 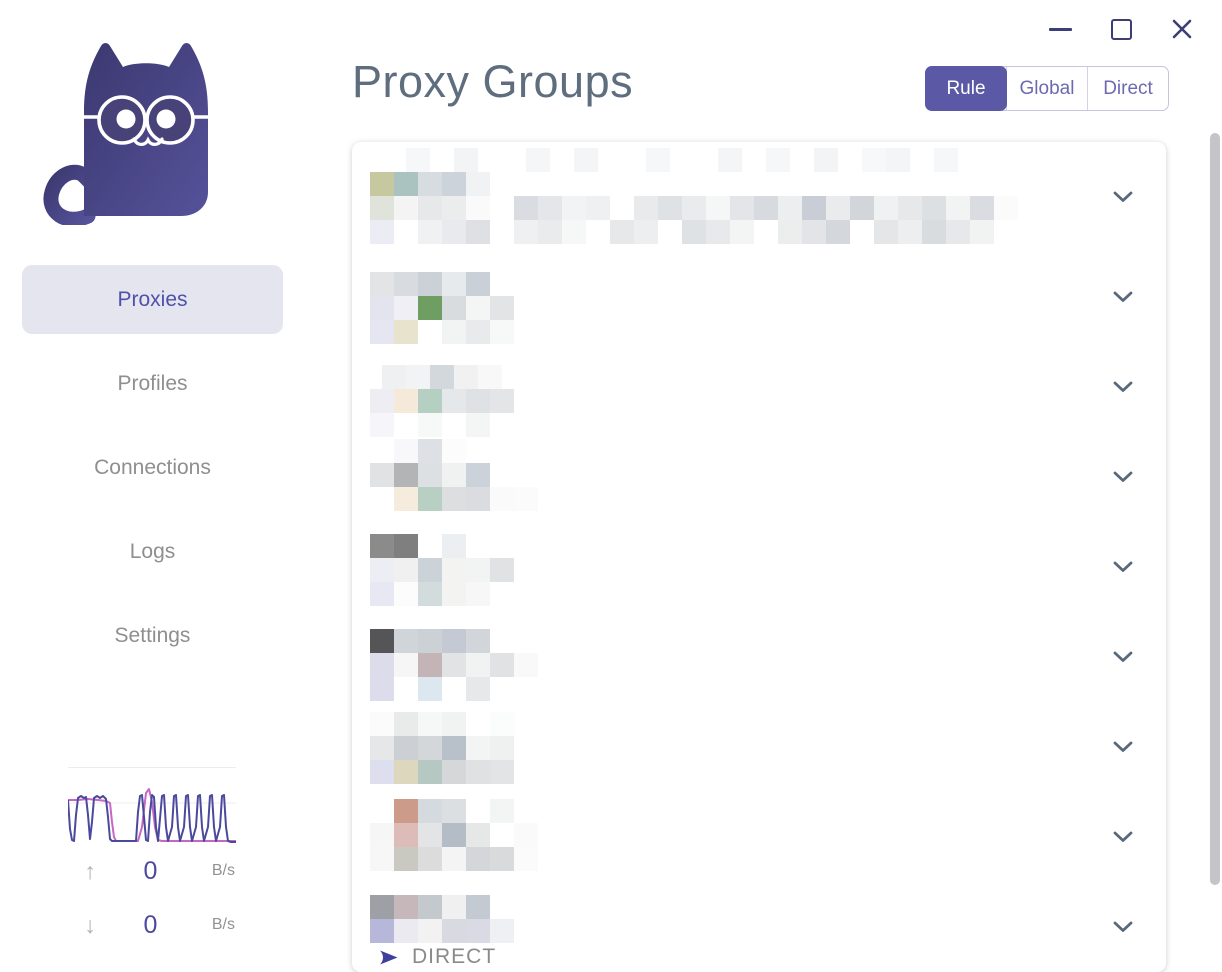 I want to click on traffic-line-download, so click(x=152, y=815).